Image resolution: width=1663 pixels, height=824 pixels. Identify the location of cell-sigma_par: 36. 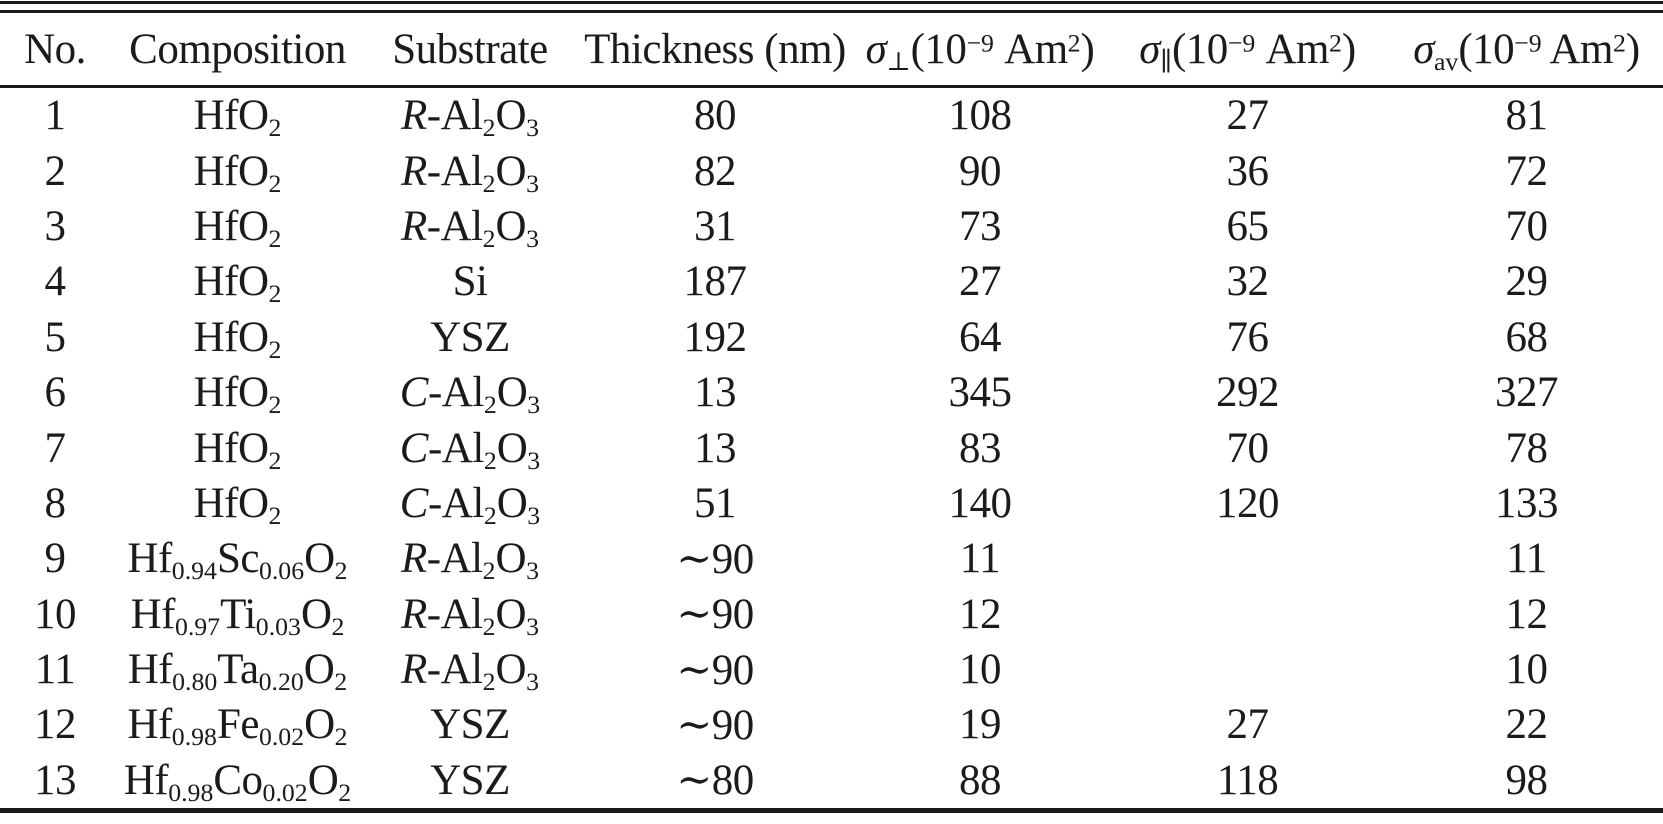
(1248, 171).